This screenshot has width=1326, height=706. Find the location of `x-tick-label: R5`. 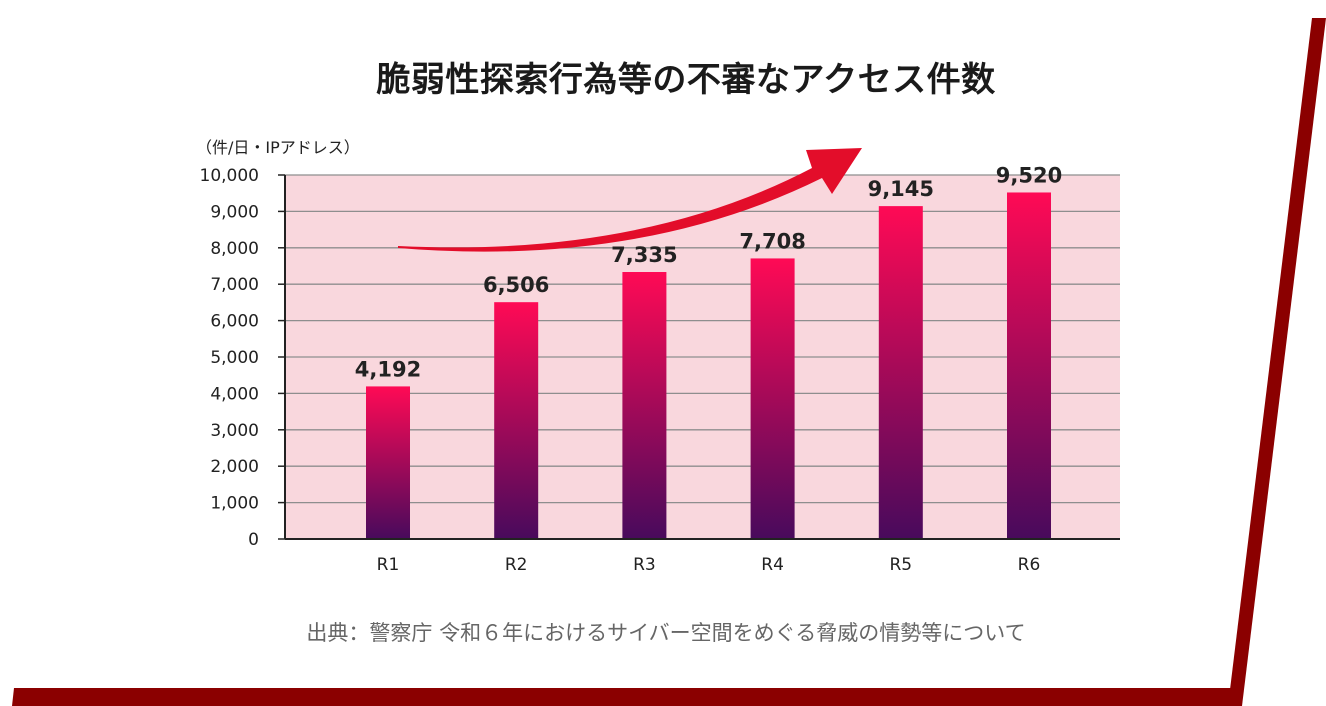

x-tick-label: R5 is located at coordinates (900, 565).